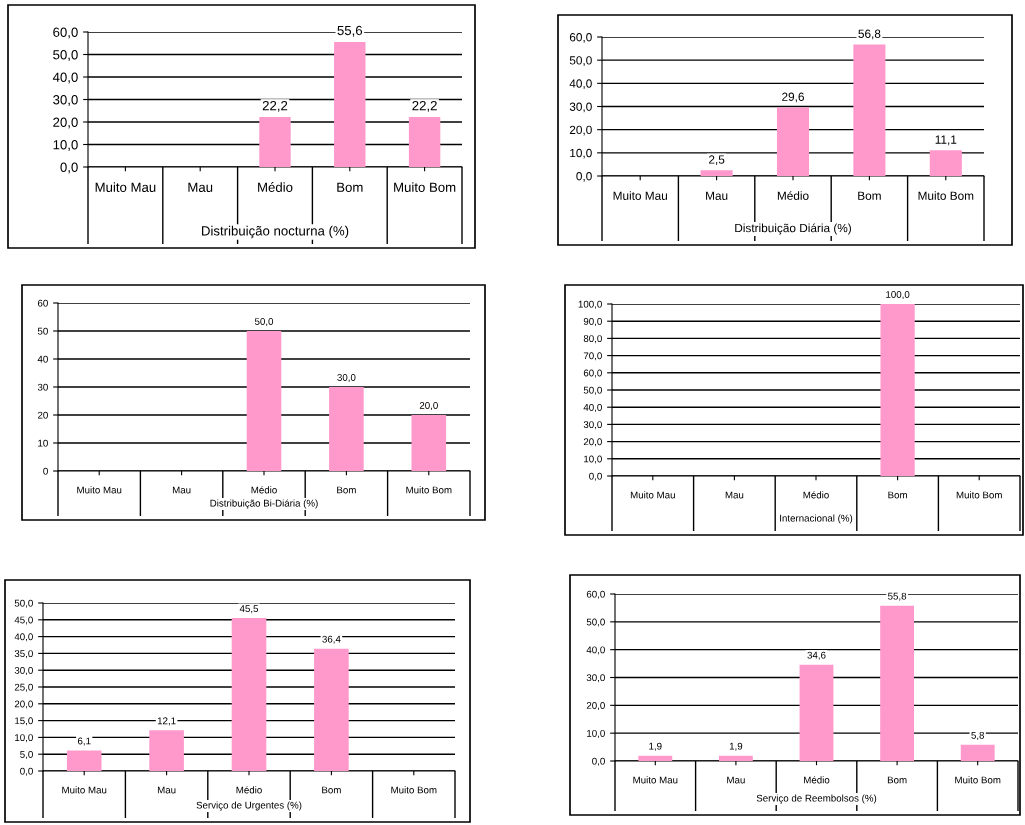  Describe the element at coordinates (595, 622) in the screenshot. I see `y-tick-label: 50,0` at that location.